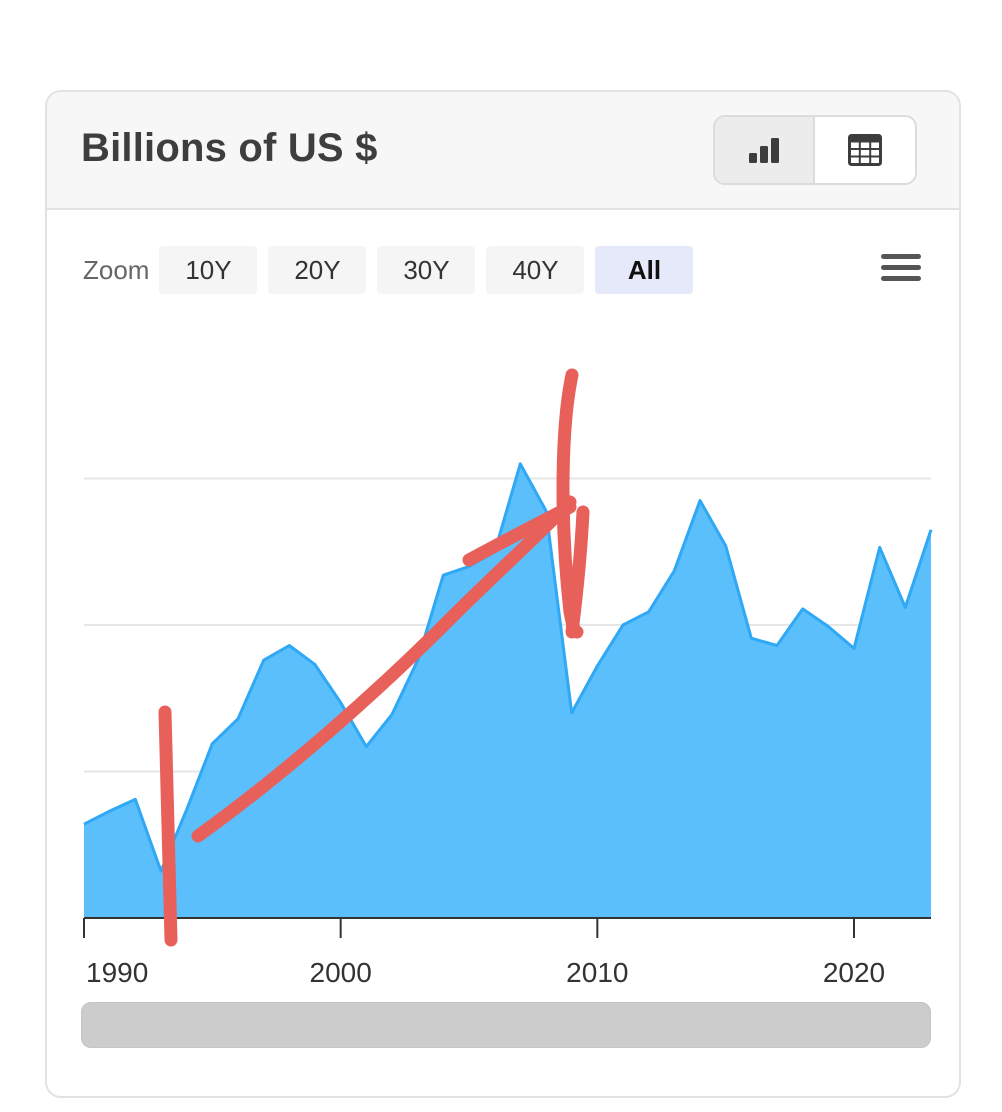 The width and height of the screenshot is (1002, 1112). I want to click on x-tick-label: 1990, so click(117, 972).